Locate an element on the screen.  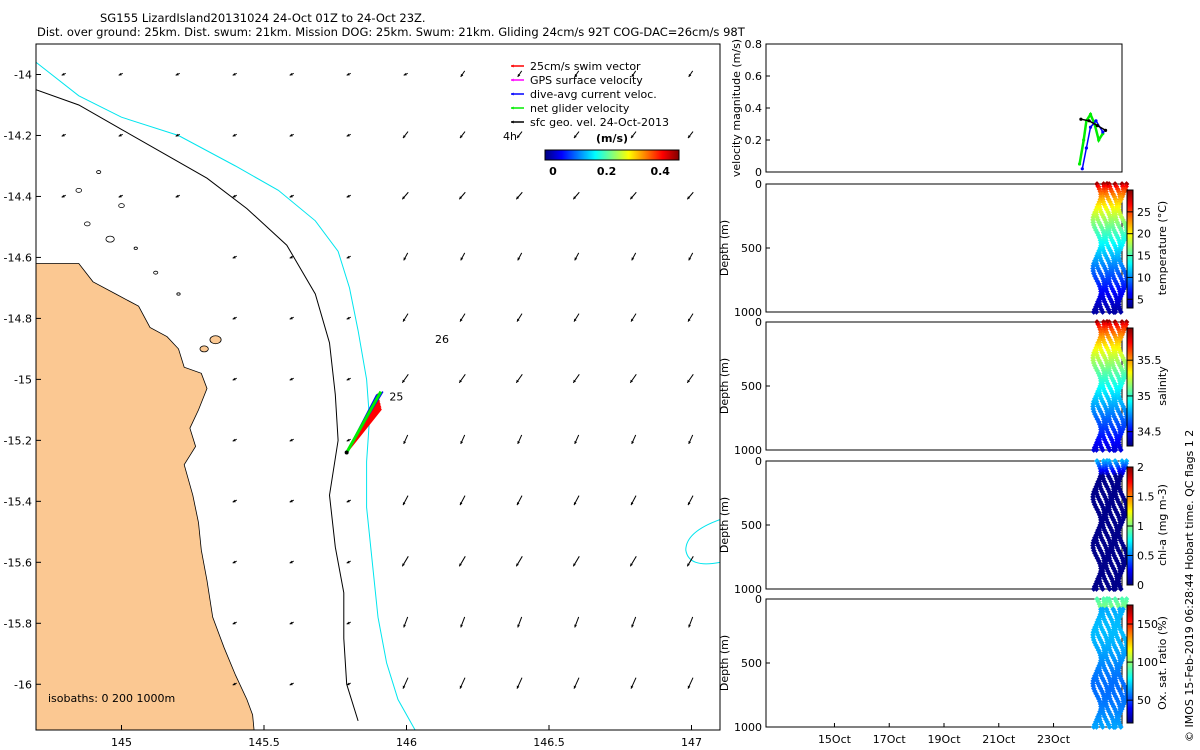
geo-velocity-arrow-7-3-head is located at coordinates (462, 259).